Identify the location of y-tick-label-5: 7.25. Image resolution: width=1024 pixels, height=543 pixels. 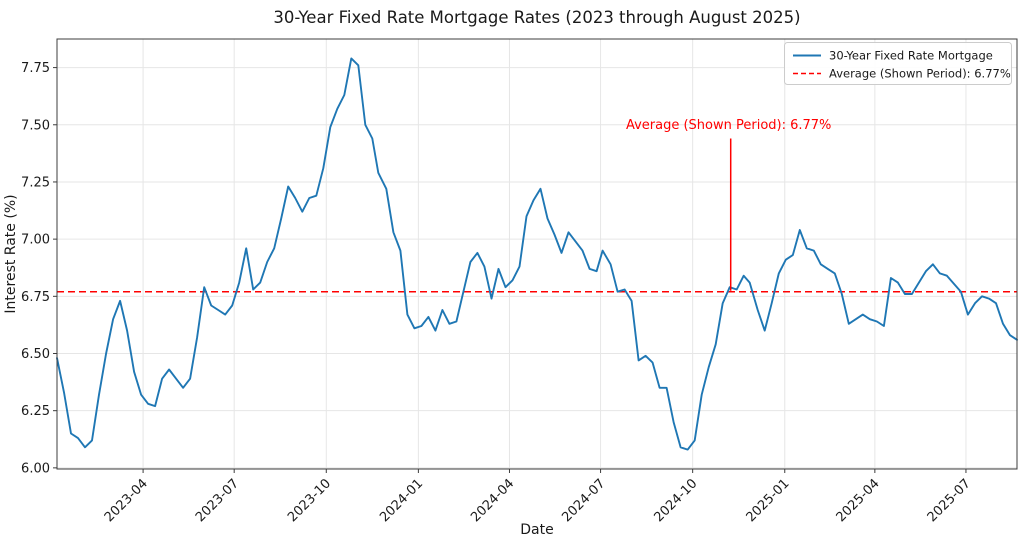
(35, 182).